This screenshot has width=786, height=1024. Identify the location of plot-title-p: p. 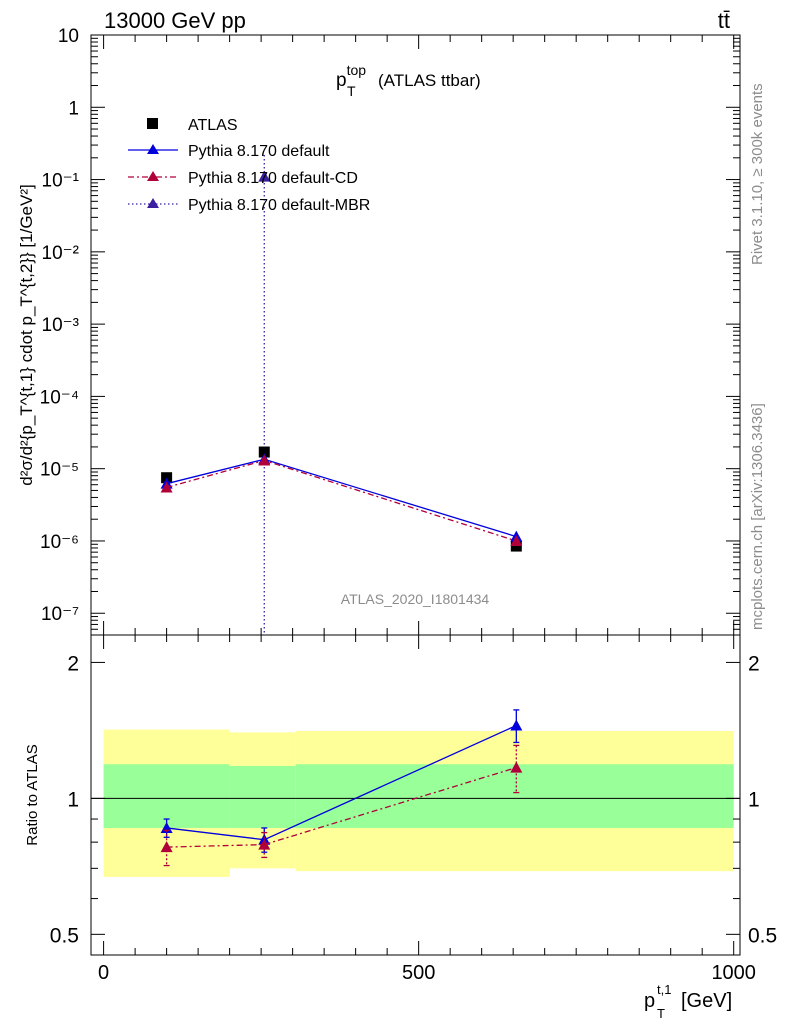
(341, 80).